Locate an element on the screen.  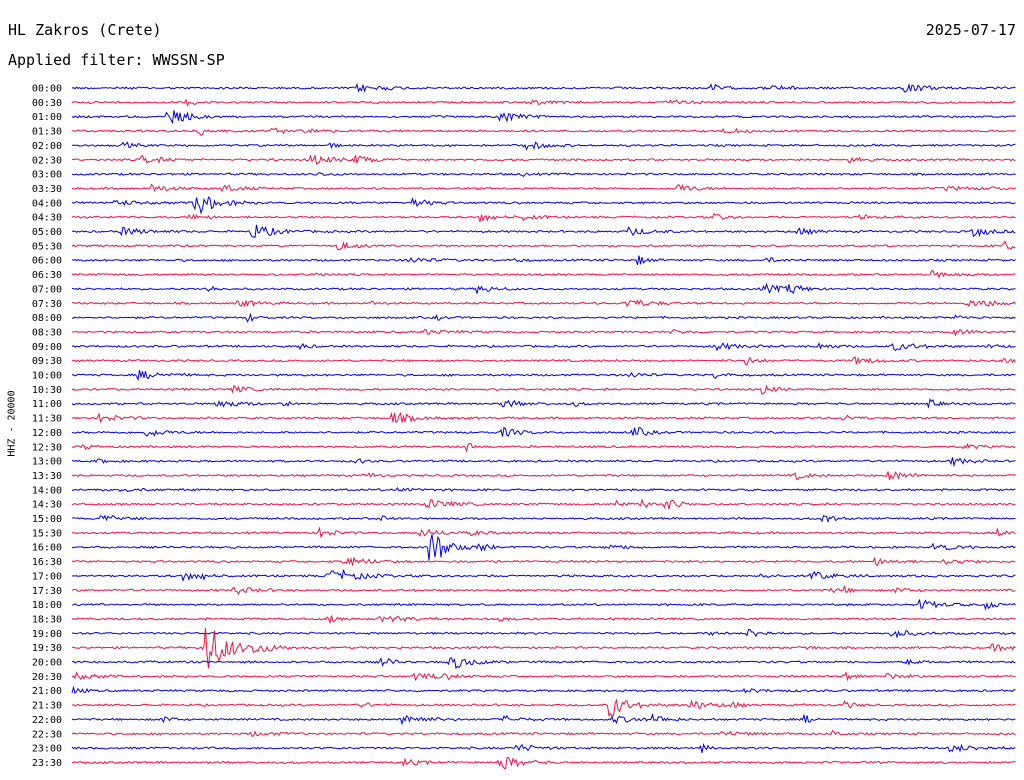
time-tick-label: 02:30 is located at coordinates (47, 160).